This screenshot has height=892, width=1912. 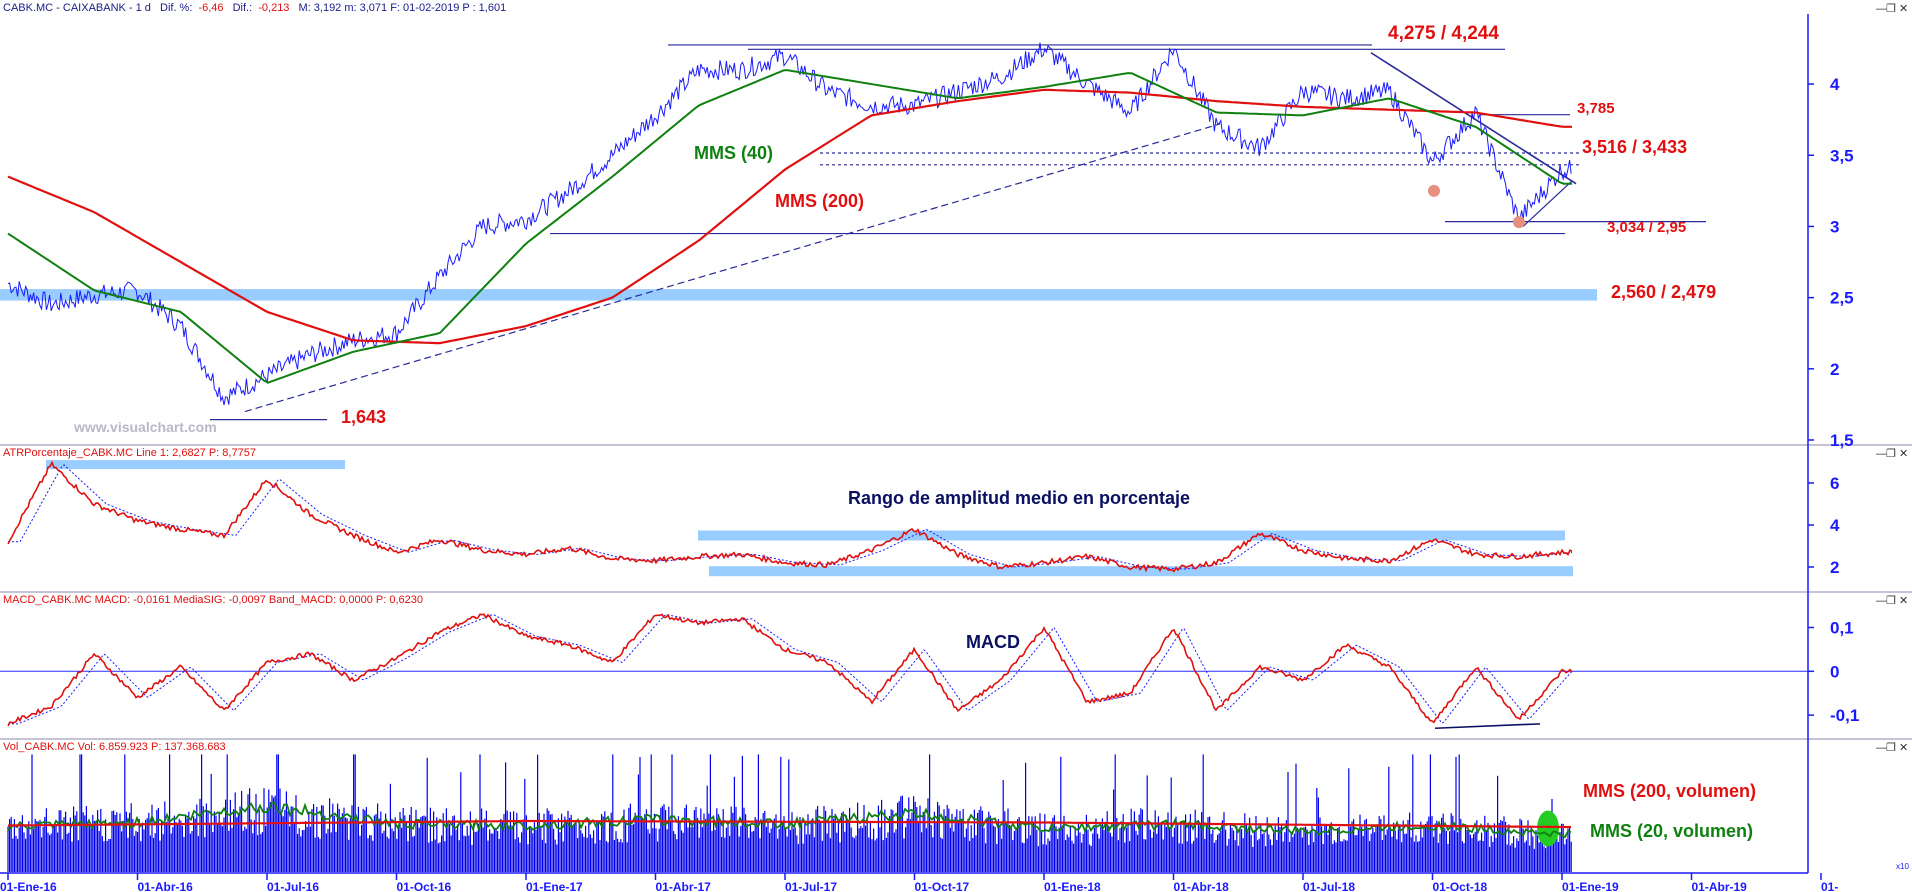 What do you see at coordinates (176, 8) in the screenshot?
I see `dif-pct-label: Dif. %:` at bounding box center [176, 8].